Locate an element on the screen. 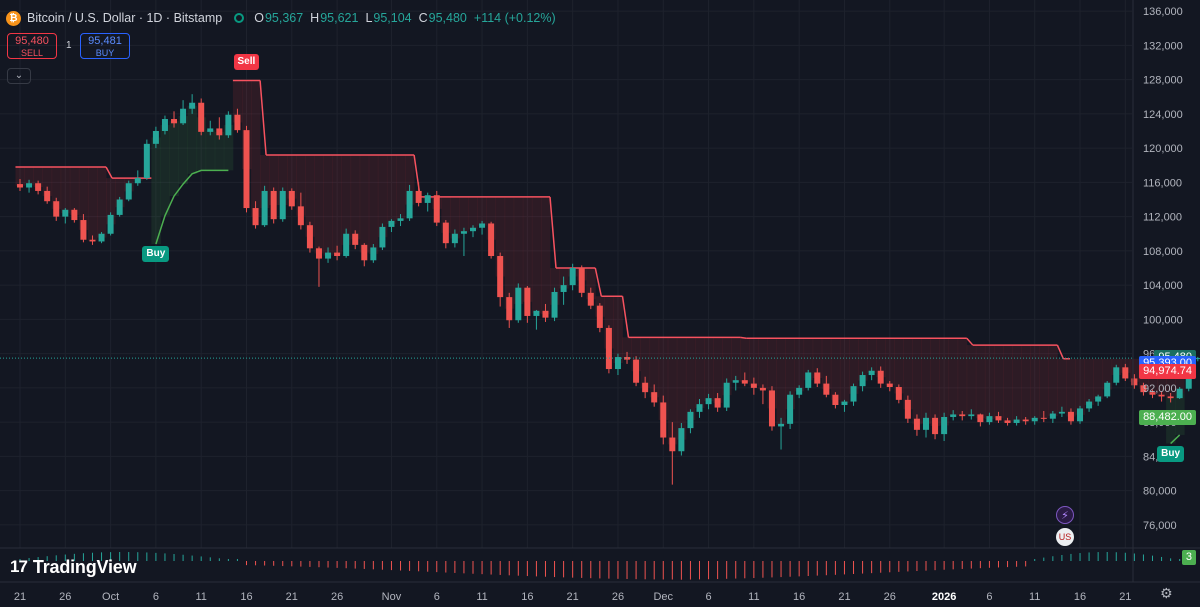 The width and height of the screenshot is (1200, 607). buy-button: 95,481 BUY is located at coordinates (105, 46).